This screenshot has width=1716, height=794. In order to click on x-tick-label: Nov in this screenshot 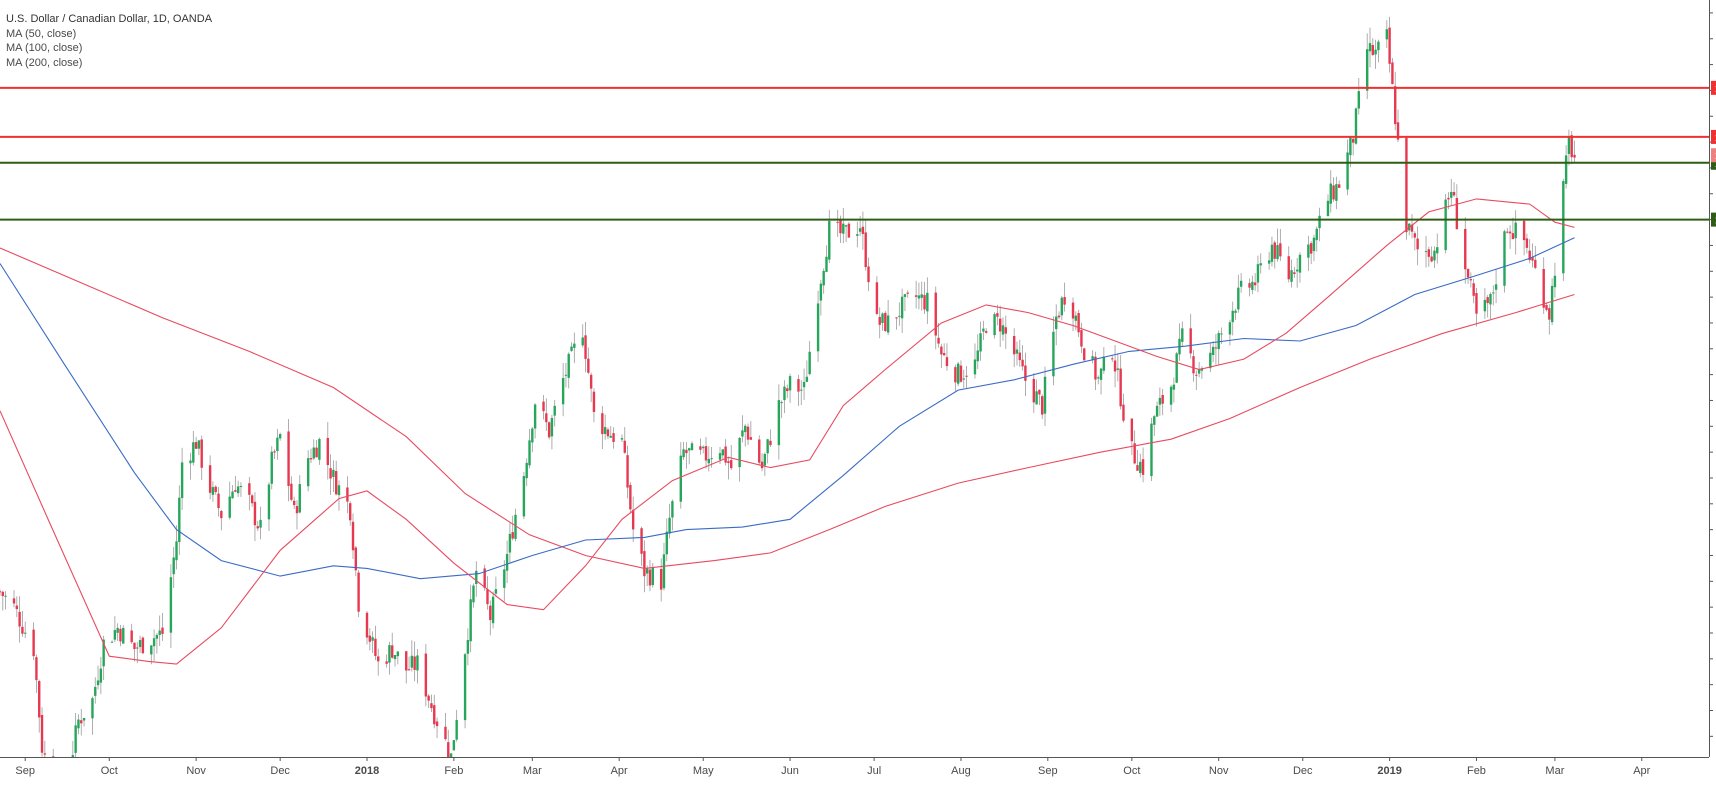, I will do `click(196, 771)`.